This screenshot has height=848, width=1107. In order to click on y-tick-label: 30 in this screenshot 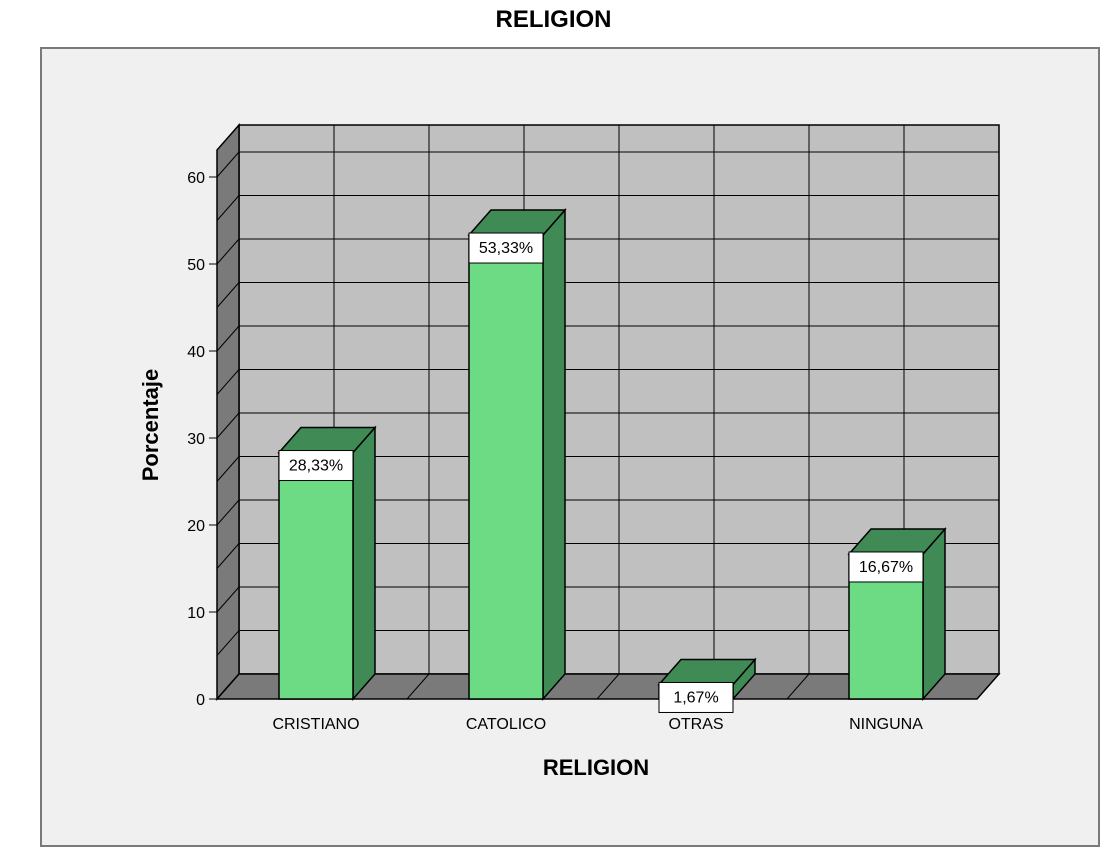, I will do `click(196, 439)`.